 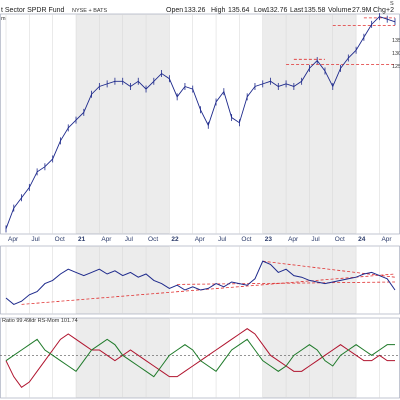 I want to click on exchange-label: NYSE + BATS, so click(x=90, y=11).